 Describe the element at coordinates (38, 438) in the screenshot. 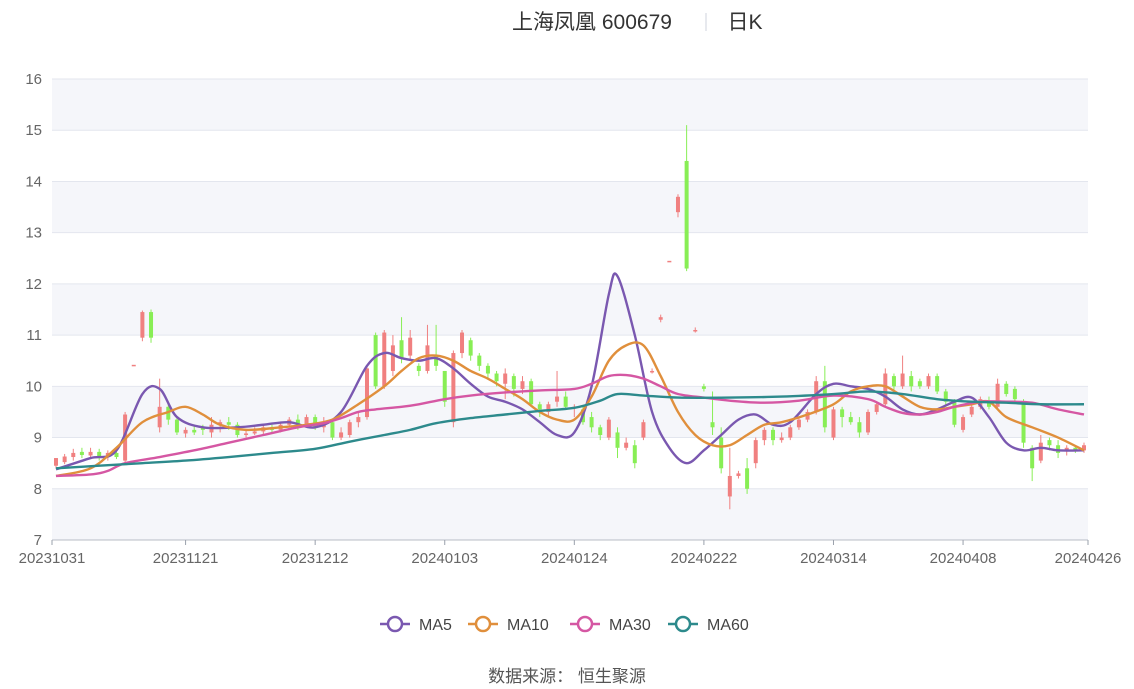

I see `y-tick-label: 9` at that location.